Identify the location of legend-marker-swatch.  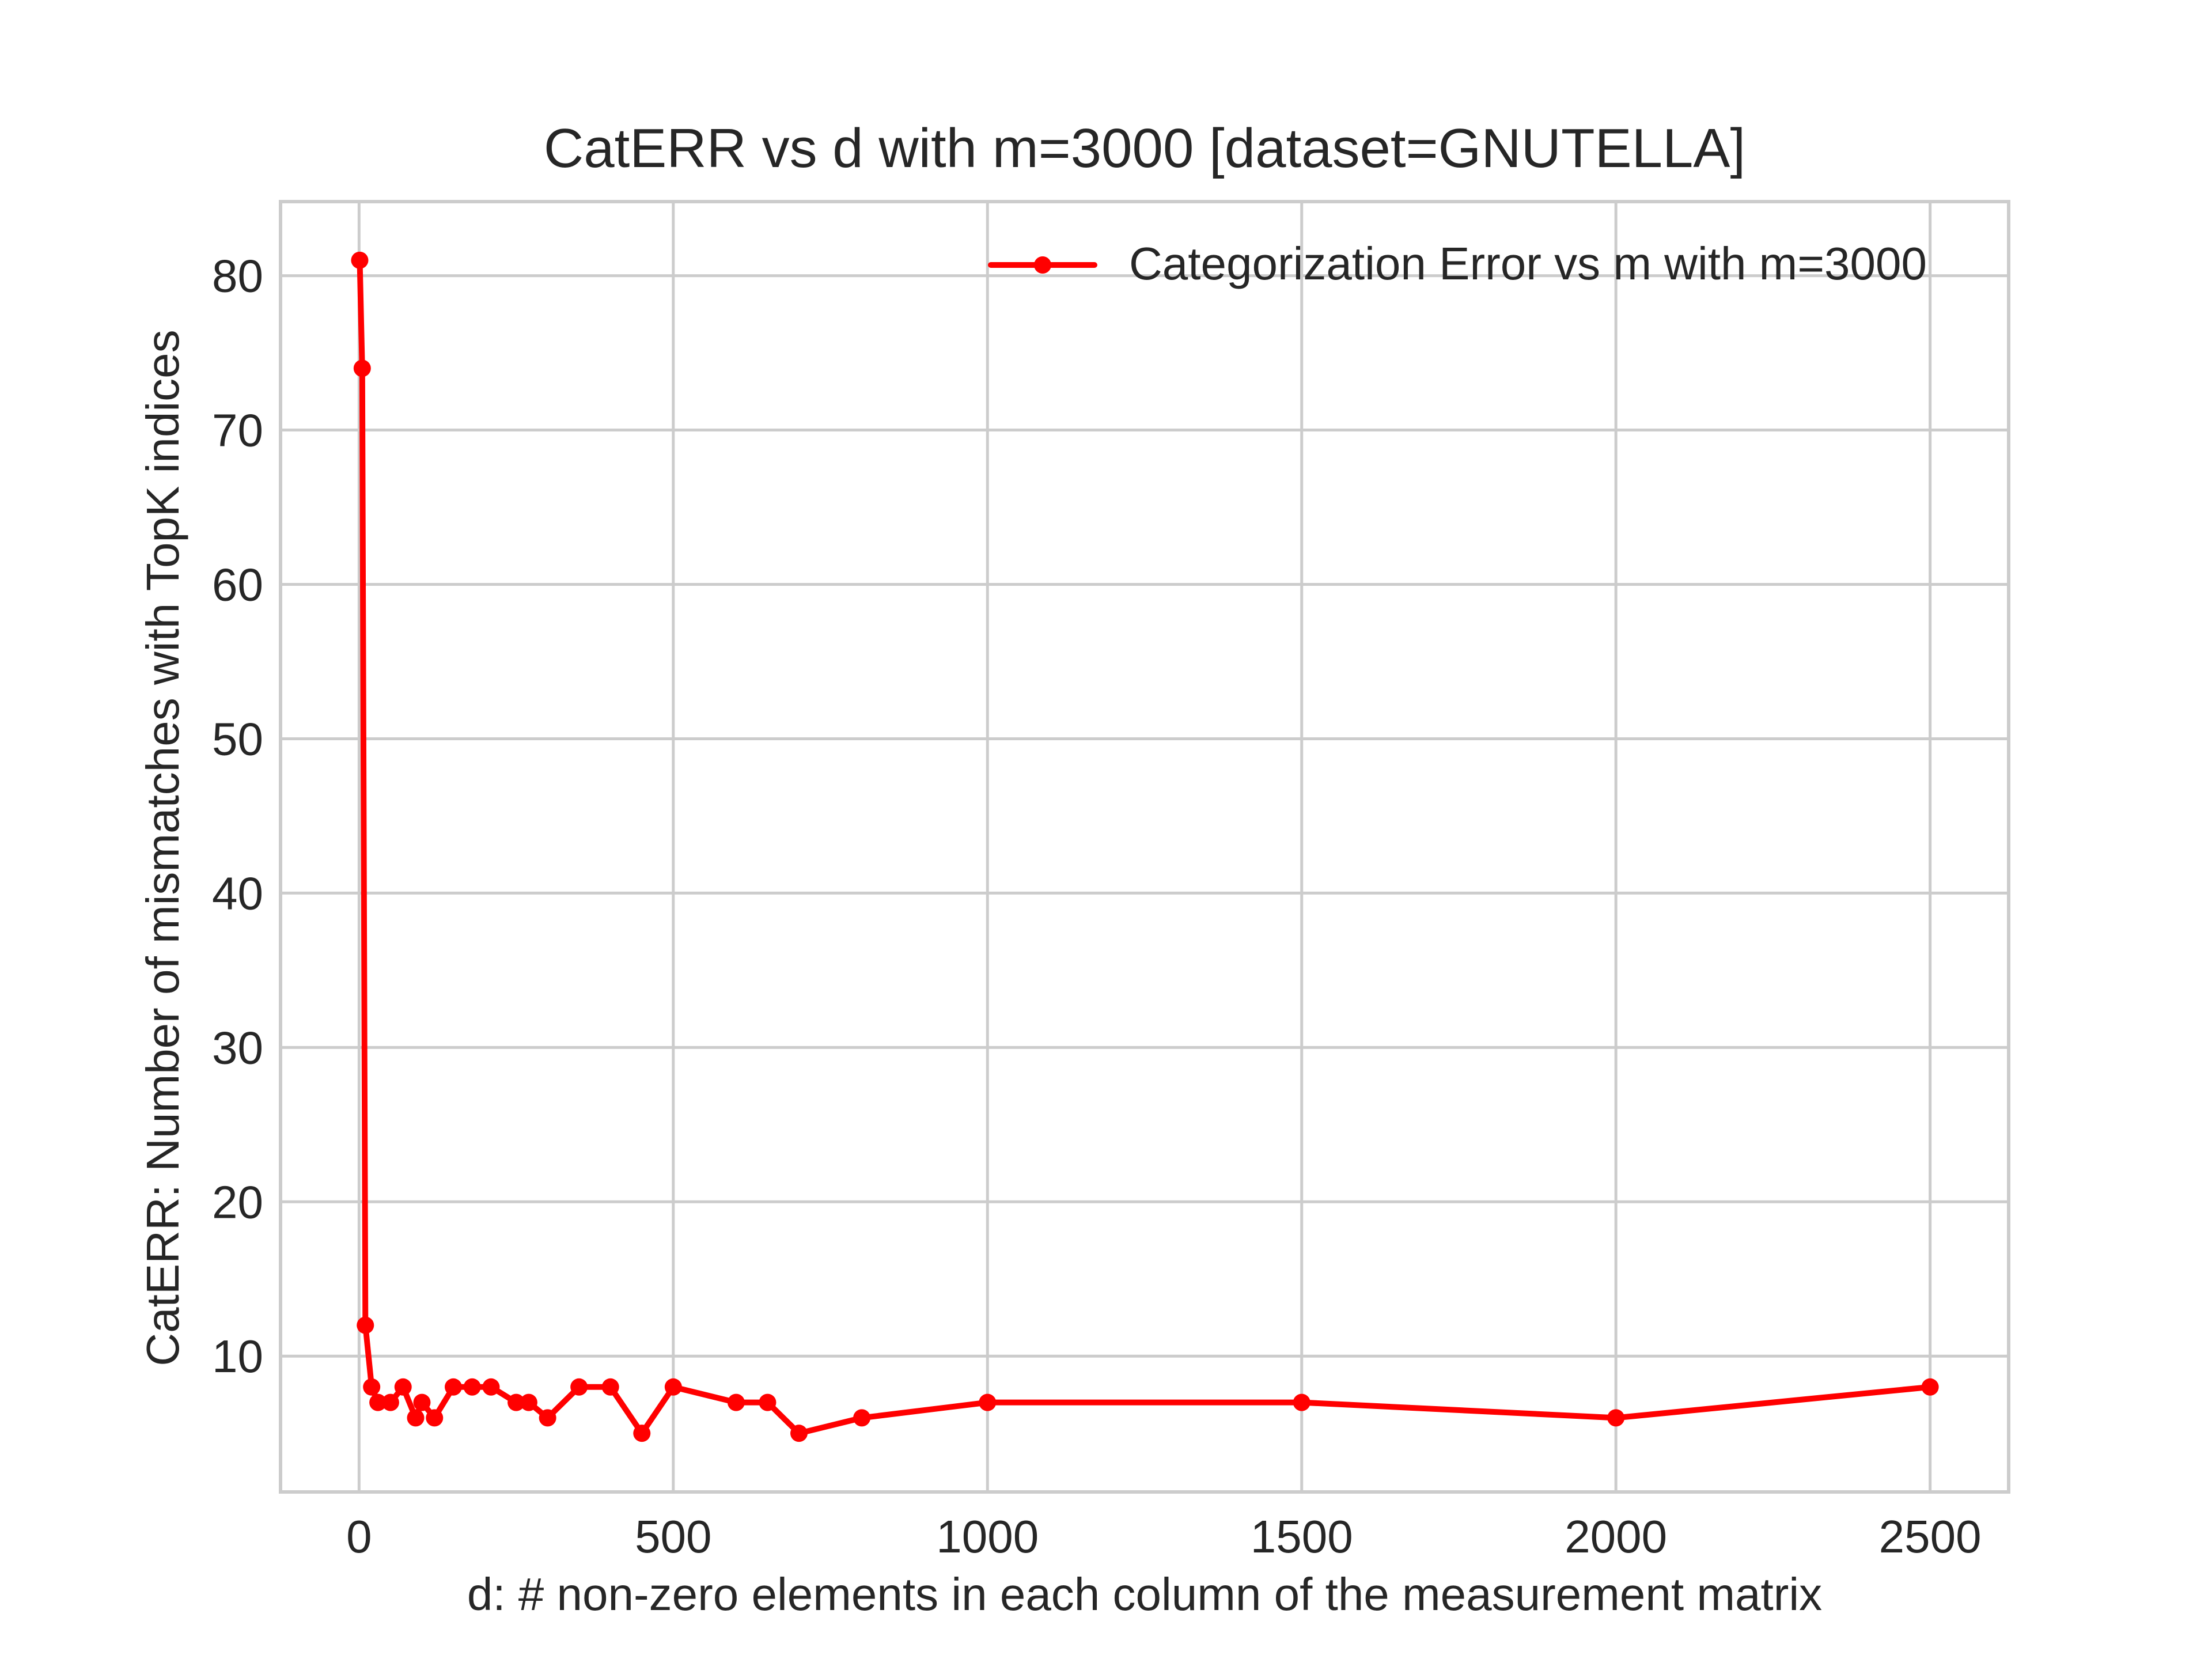
(1042, 265).